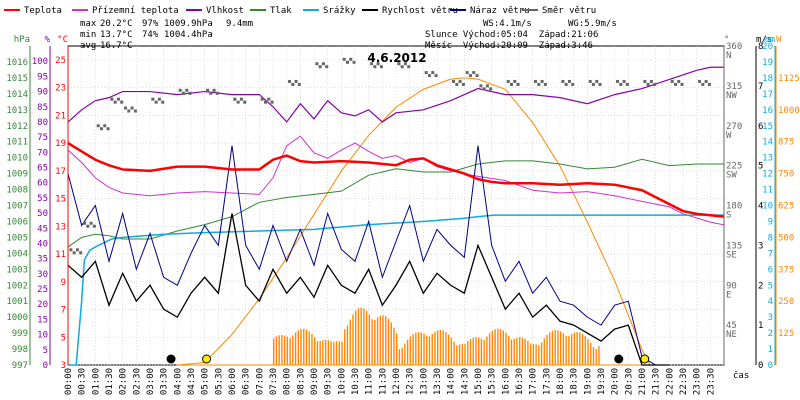 Image resolution: width=800 pixels, height=400 pixels. Describe the element at coordinates (767, 79) in the screenshot. I see `rain-axis-tick: 18` at that location.